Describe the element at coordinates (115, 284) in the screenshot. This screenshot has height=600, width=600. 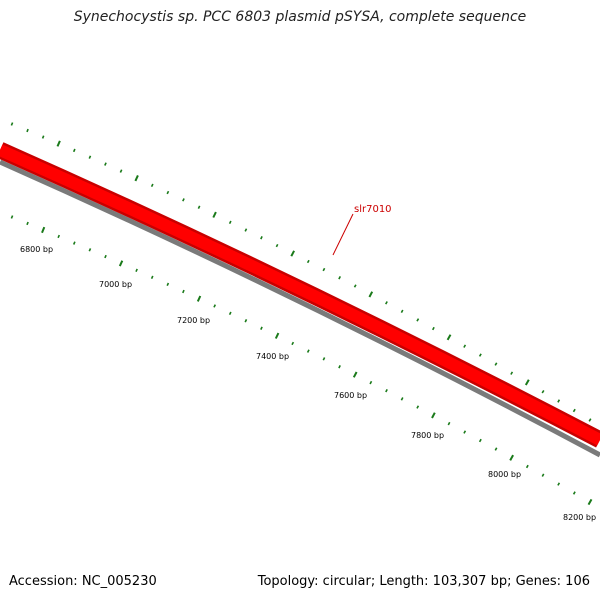
I see `scale-label-7000: 7000 bp` at that location.